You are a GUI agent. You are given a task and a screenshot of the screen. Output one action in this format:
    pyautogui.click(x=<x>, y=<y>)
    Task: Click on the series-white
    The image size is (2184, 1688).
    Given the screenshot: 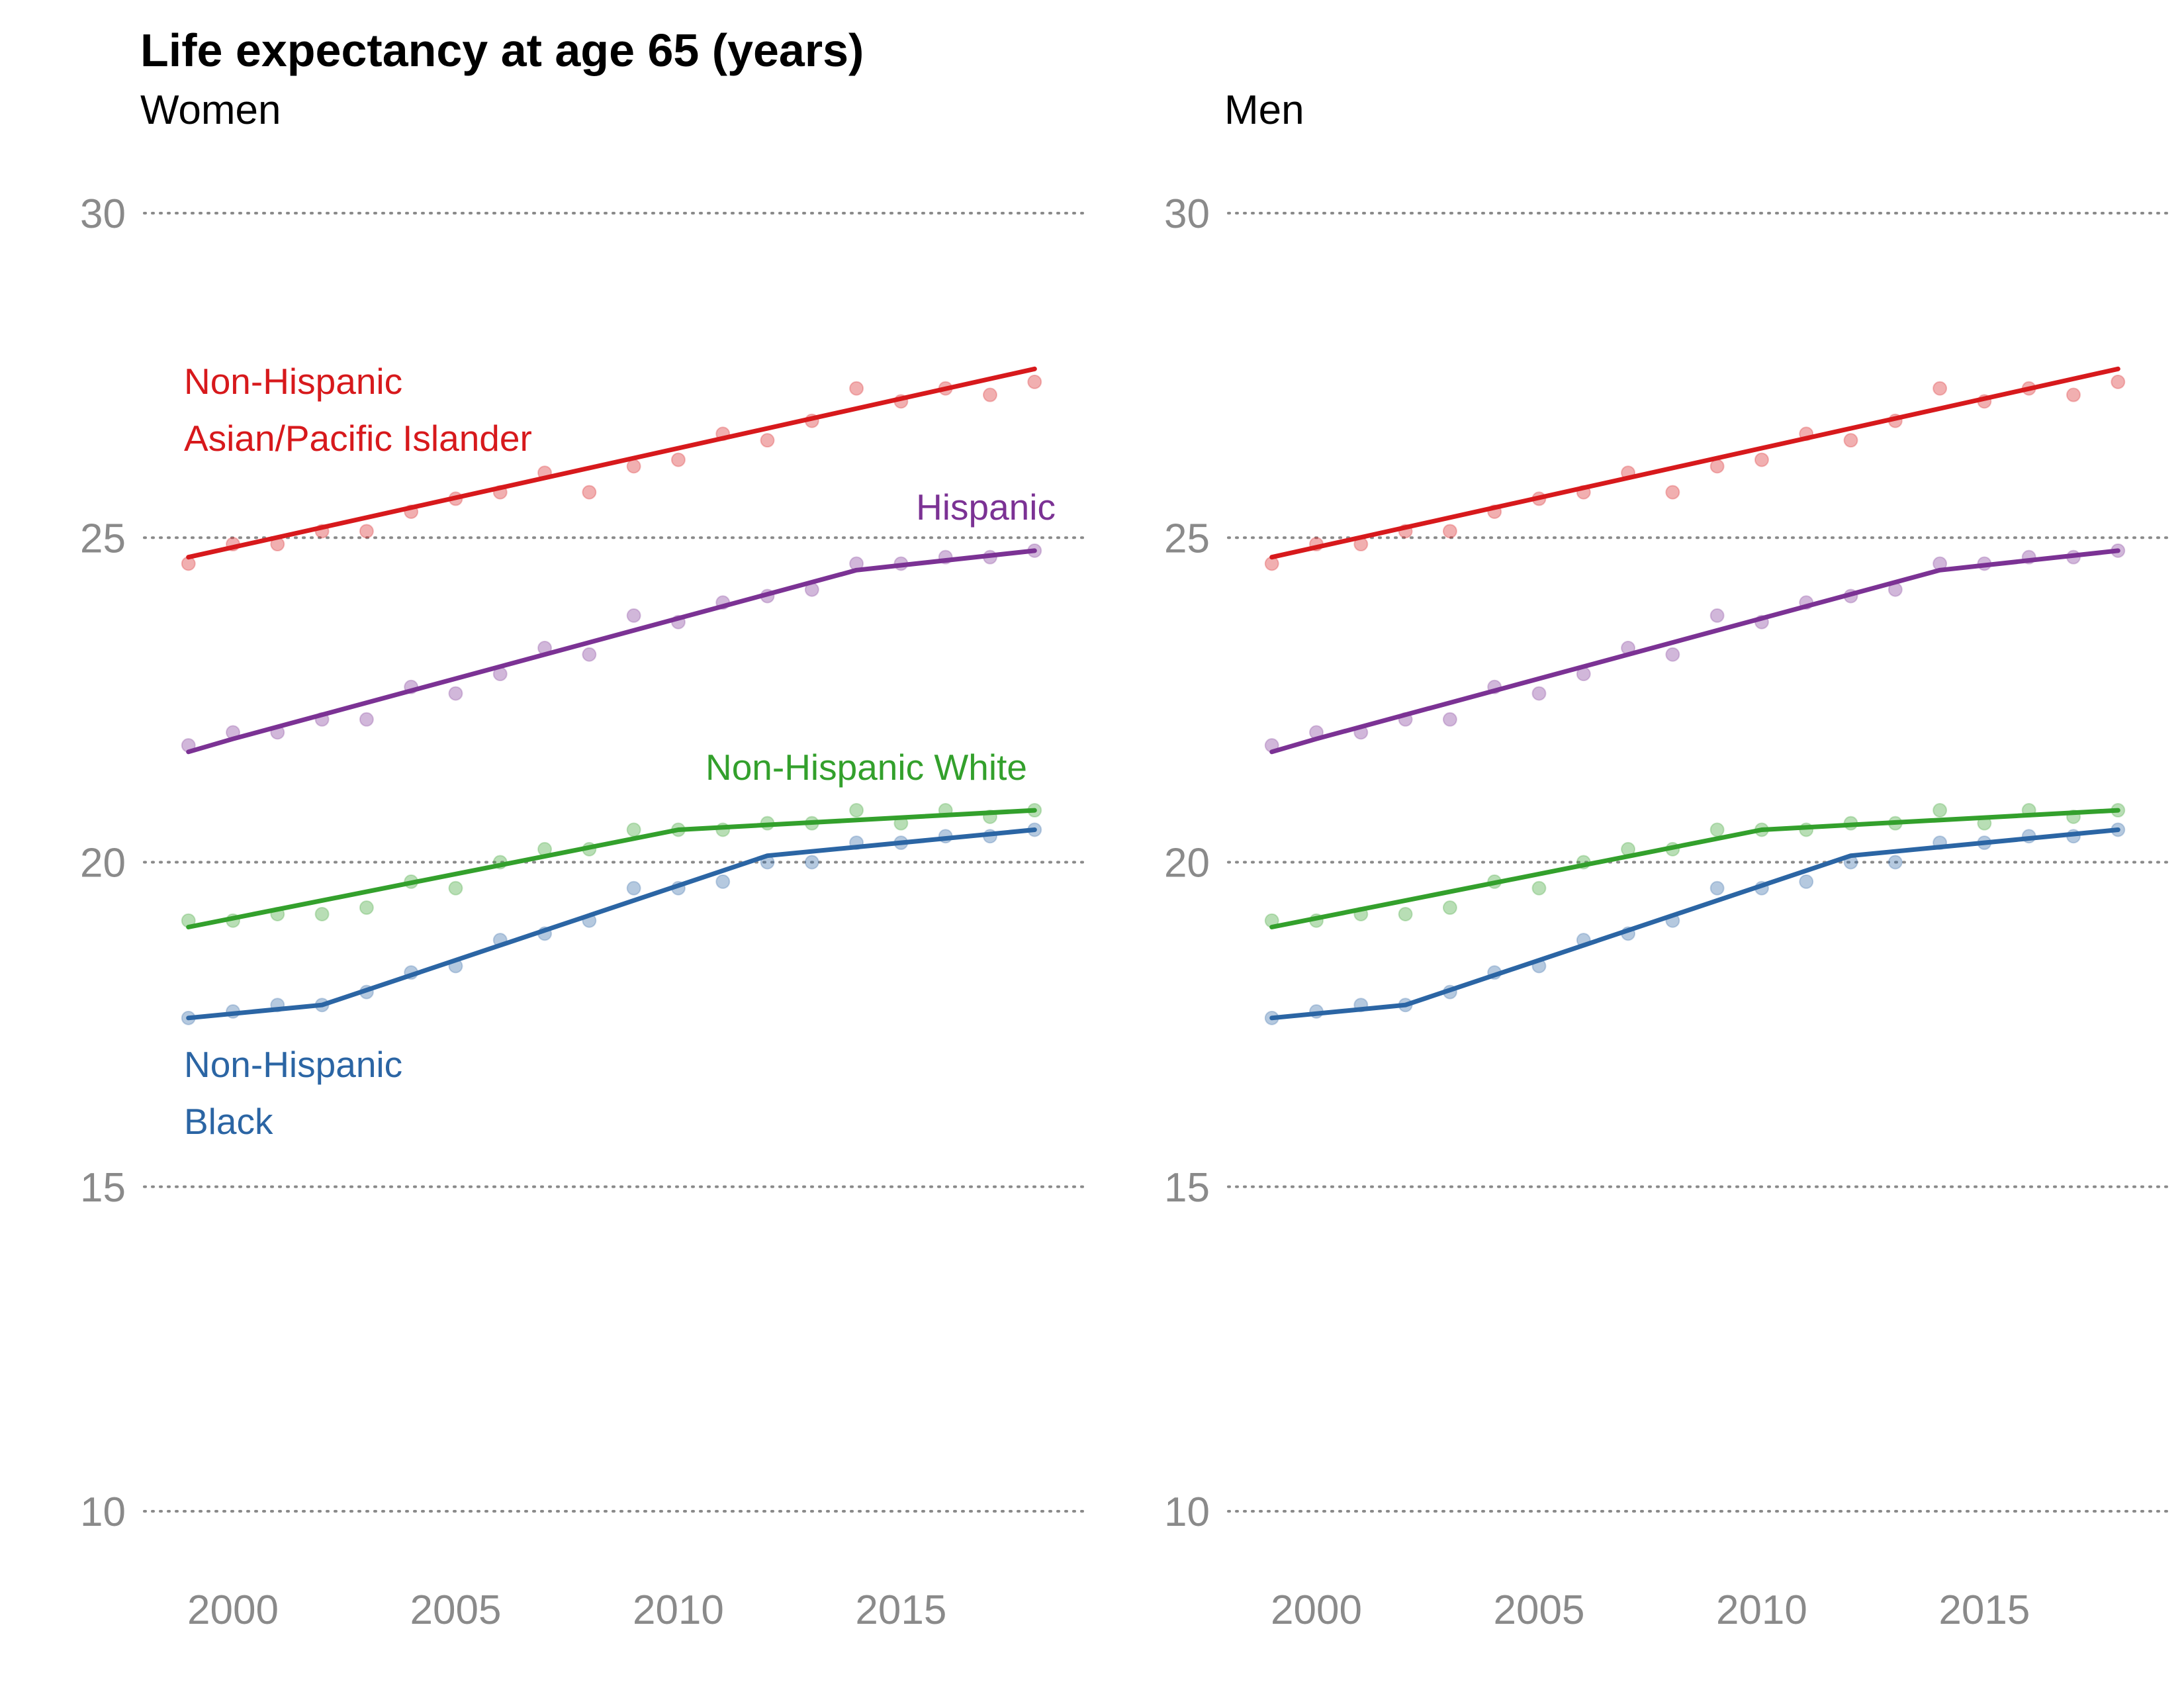 What is the action you would take?
    pyautogui.click(x=1695, y=866)
    